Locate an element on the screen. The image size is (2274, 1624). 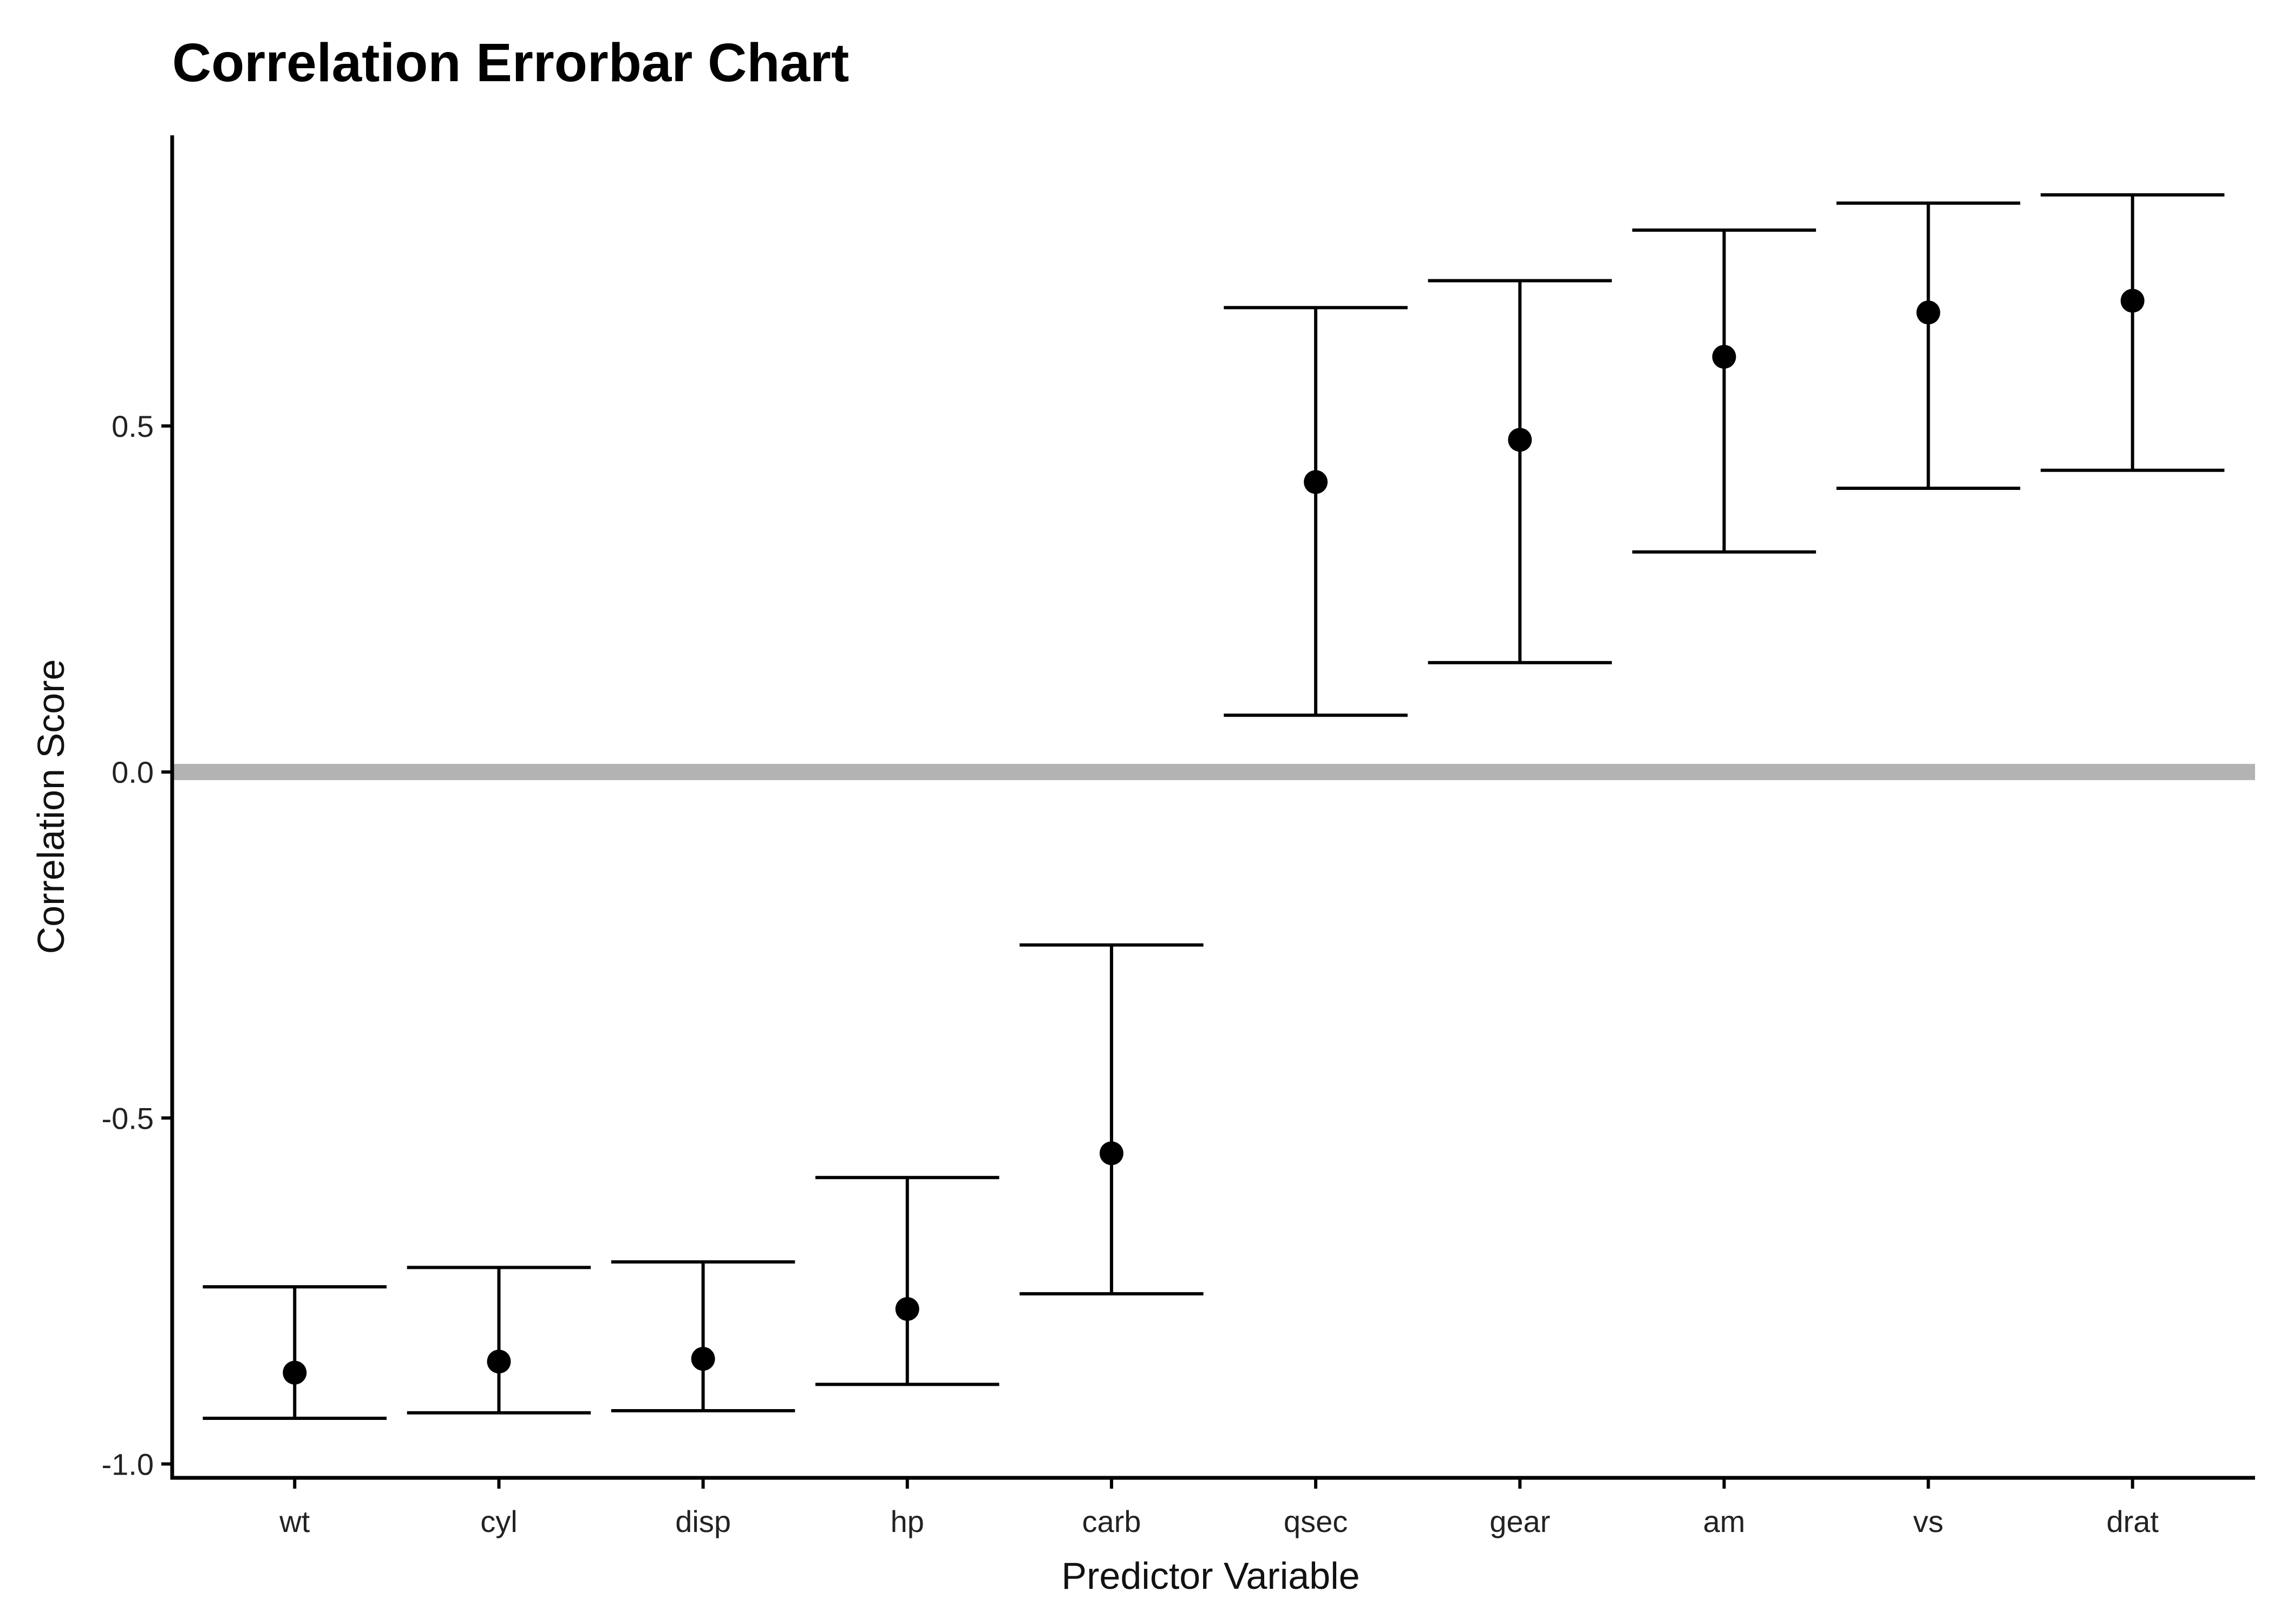
errorbar-carb is located at coordinates (1112, 1119).